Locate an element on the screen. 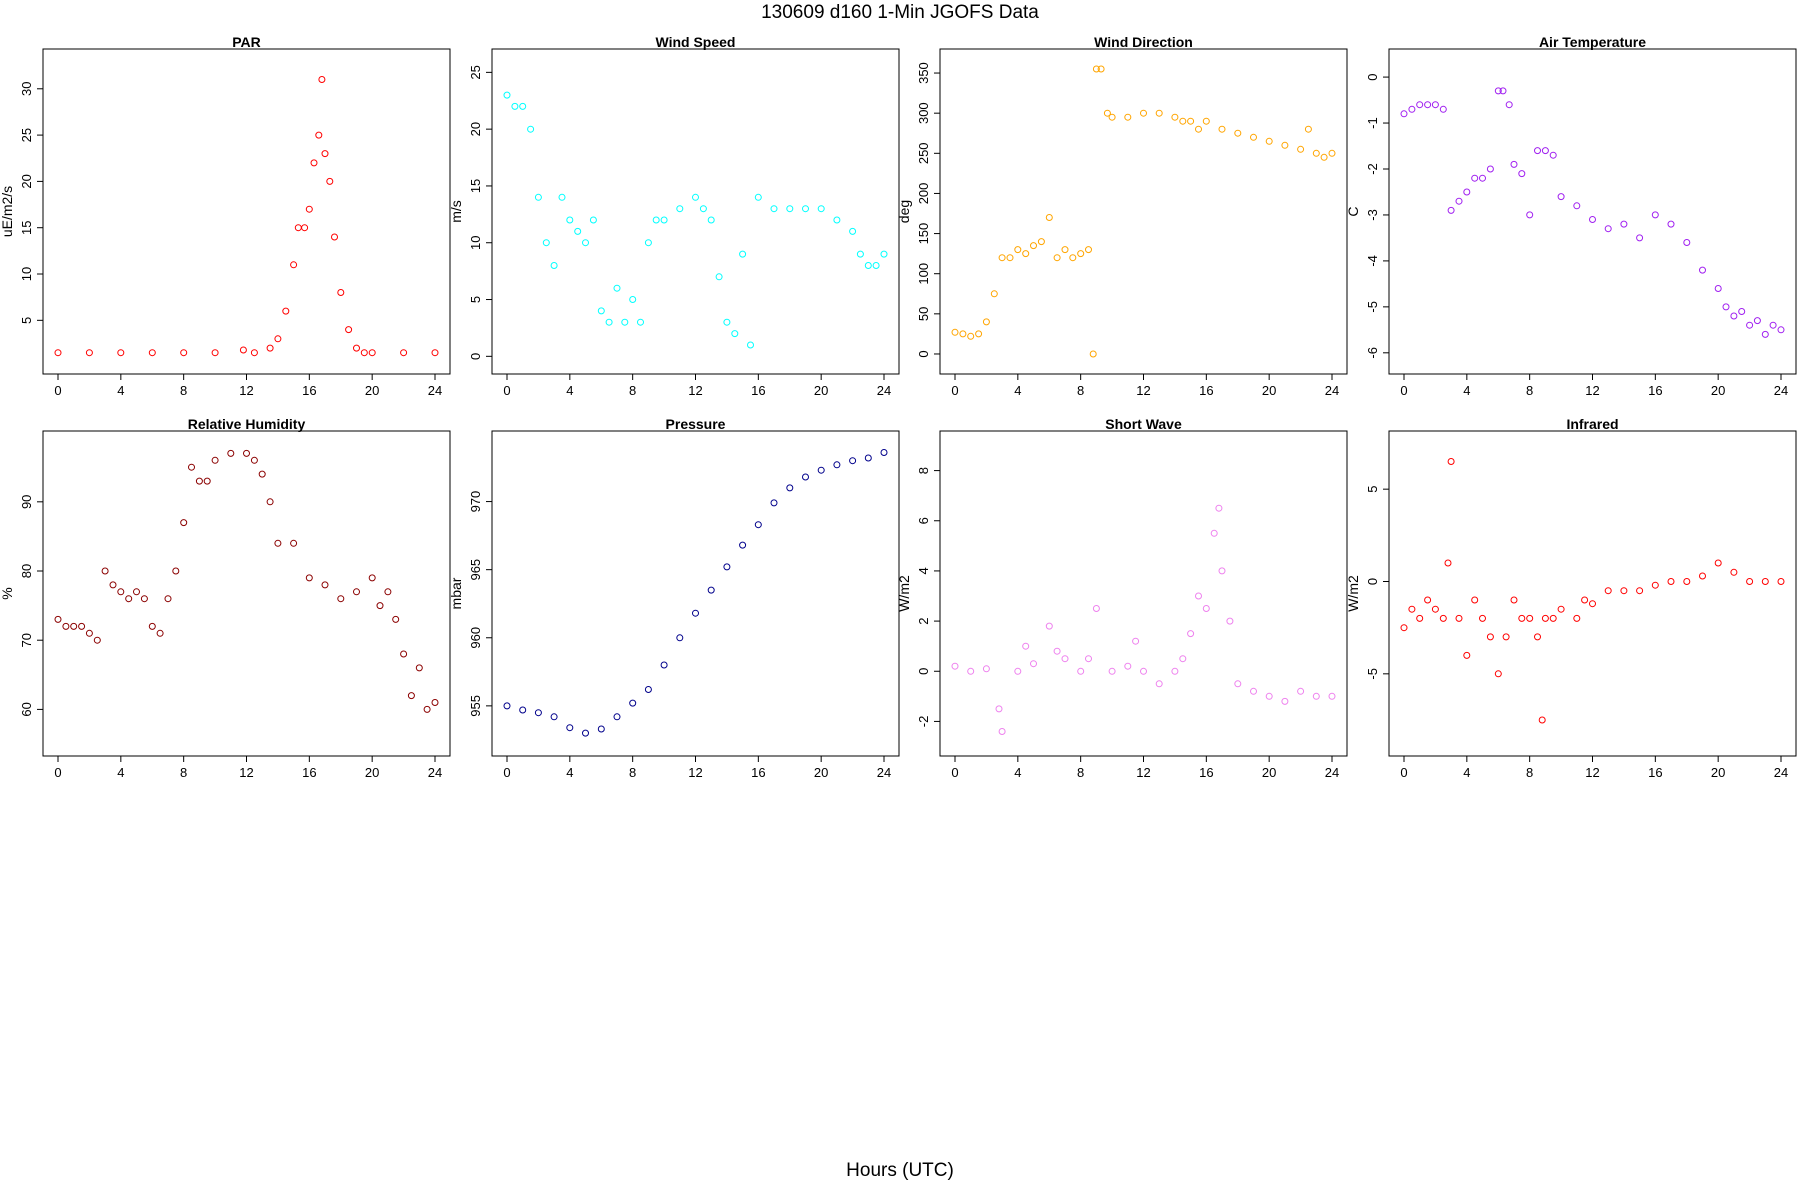 The width and height of the screenshot is (1800, 1200). y-tick-label: 20 is located at coordinates (26, 181).